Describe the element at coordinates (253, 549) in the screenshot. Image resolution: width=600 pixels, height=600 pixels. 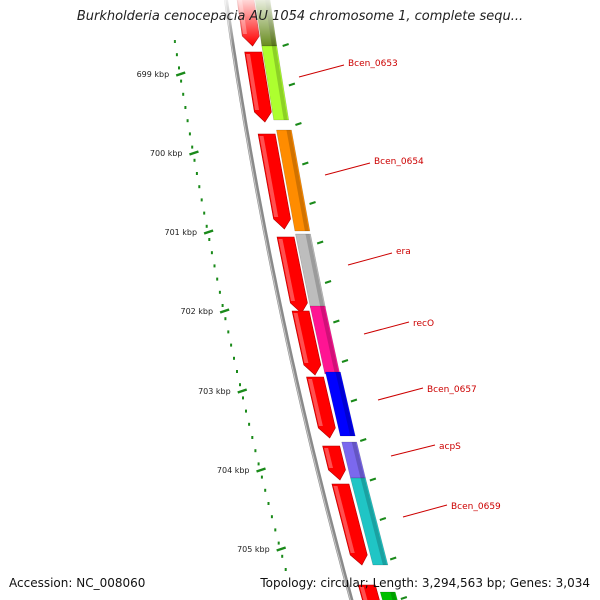
I see `ruler-tick-label: 705 kbp` at that location.